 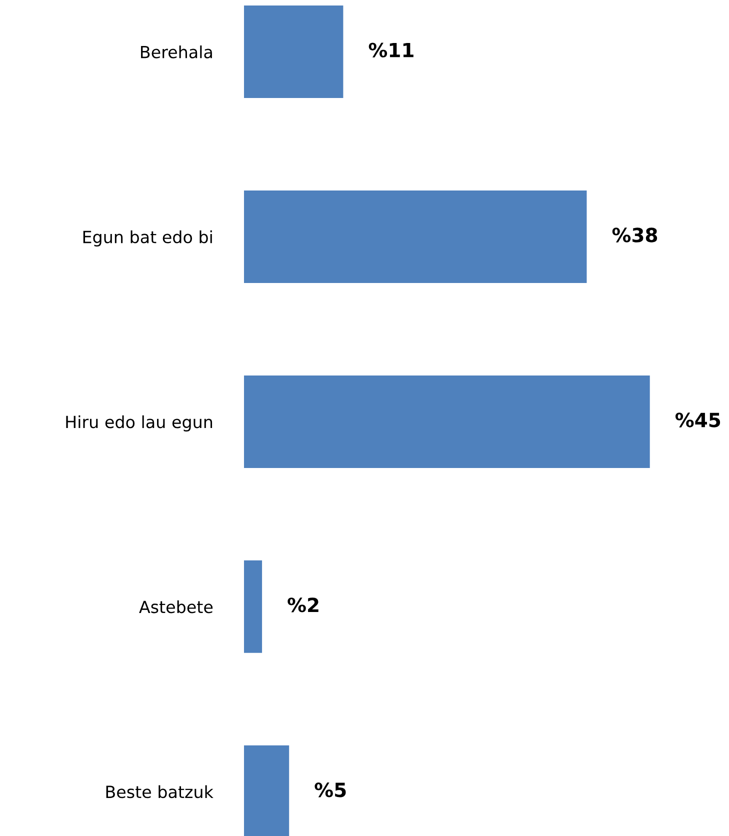 What do you see at coordinates (139, 423) in the screenshot?
I see `y-tick-label: Hiru edo lau egun` at bounding box center [139, 423].